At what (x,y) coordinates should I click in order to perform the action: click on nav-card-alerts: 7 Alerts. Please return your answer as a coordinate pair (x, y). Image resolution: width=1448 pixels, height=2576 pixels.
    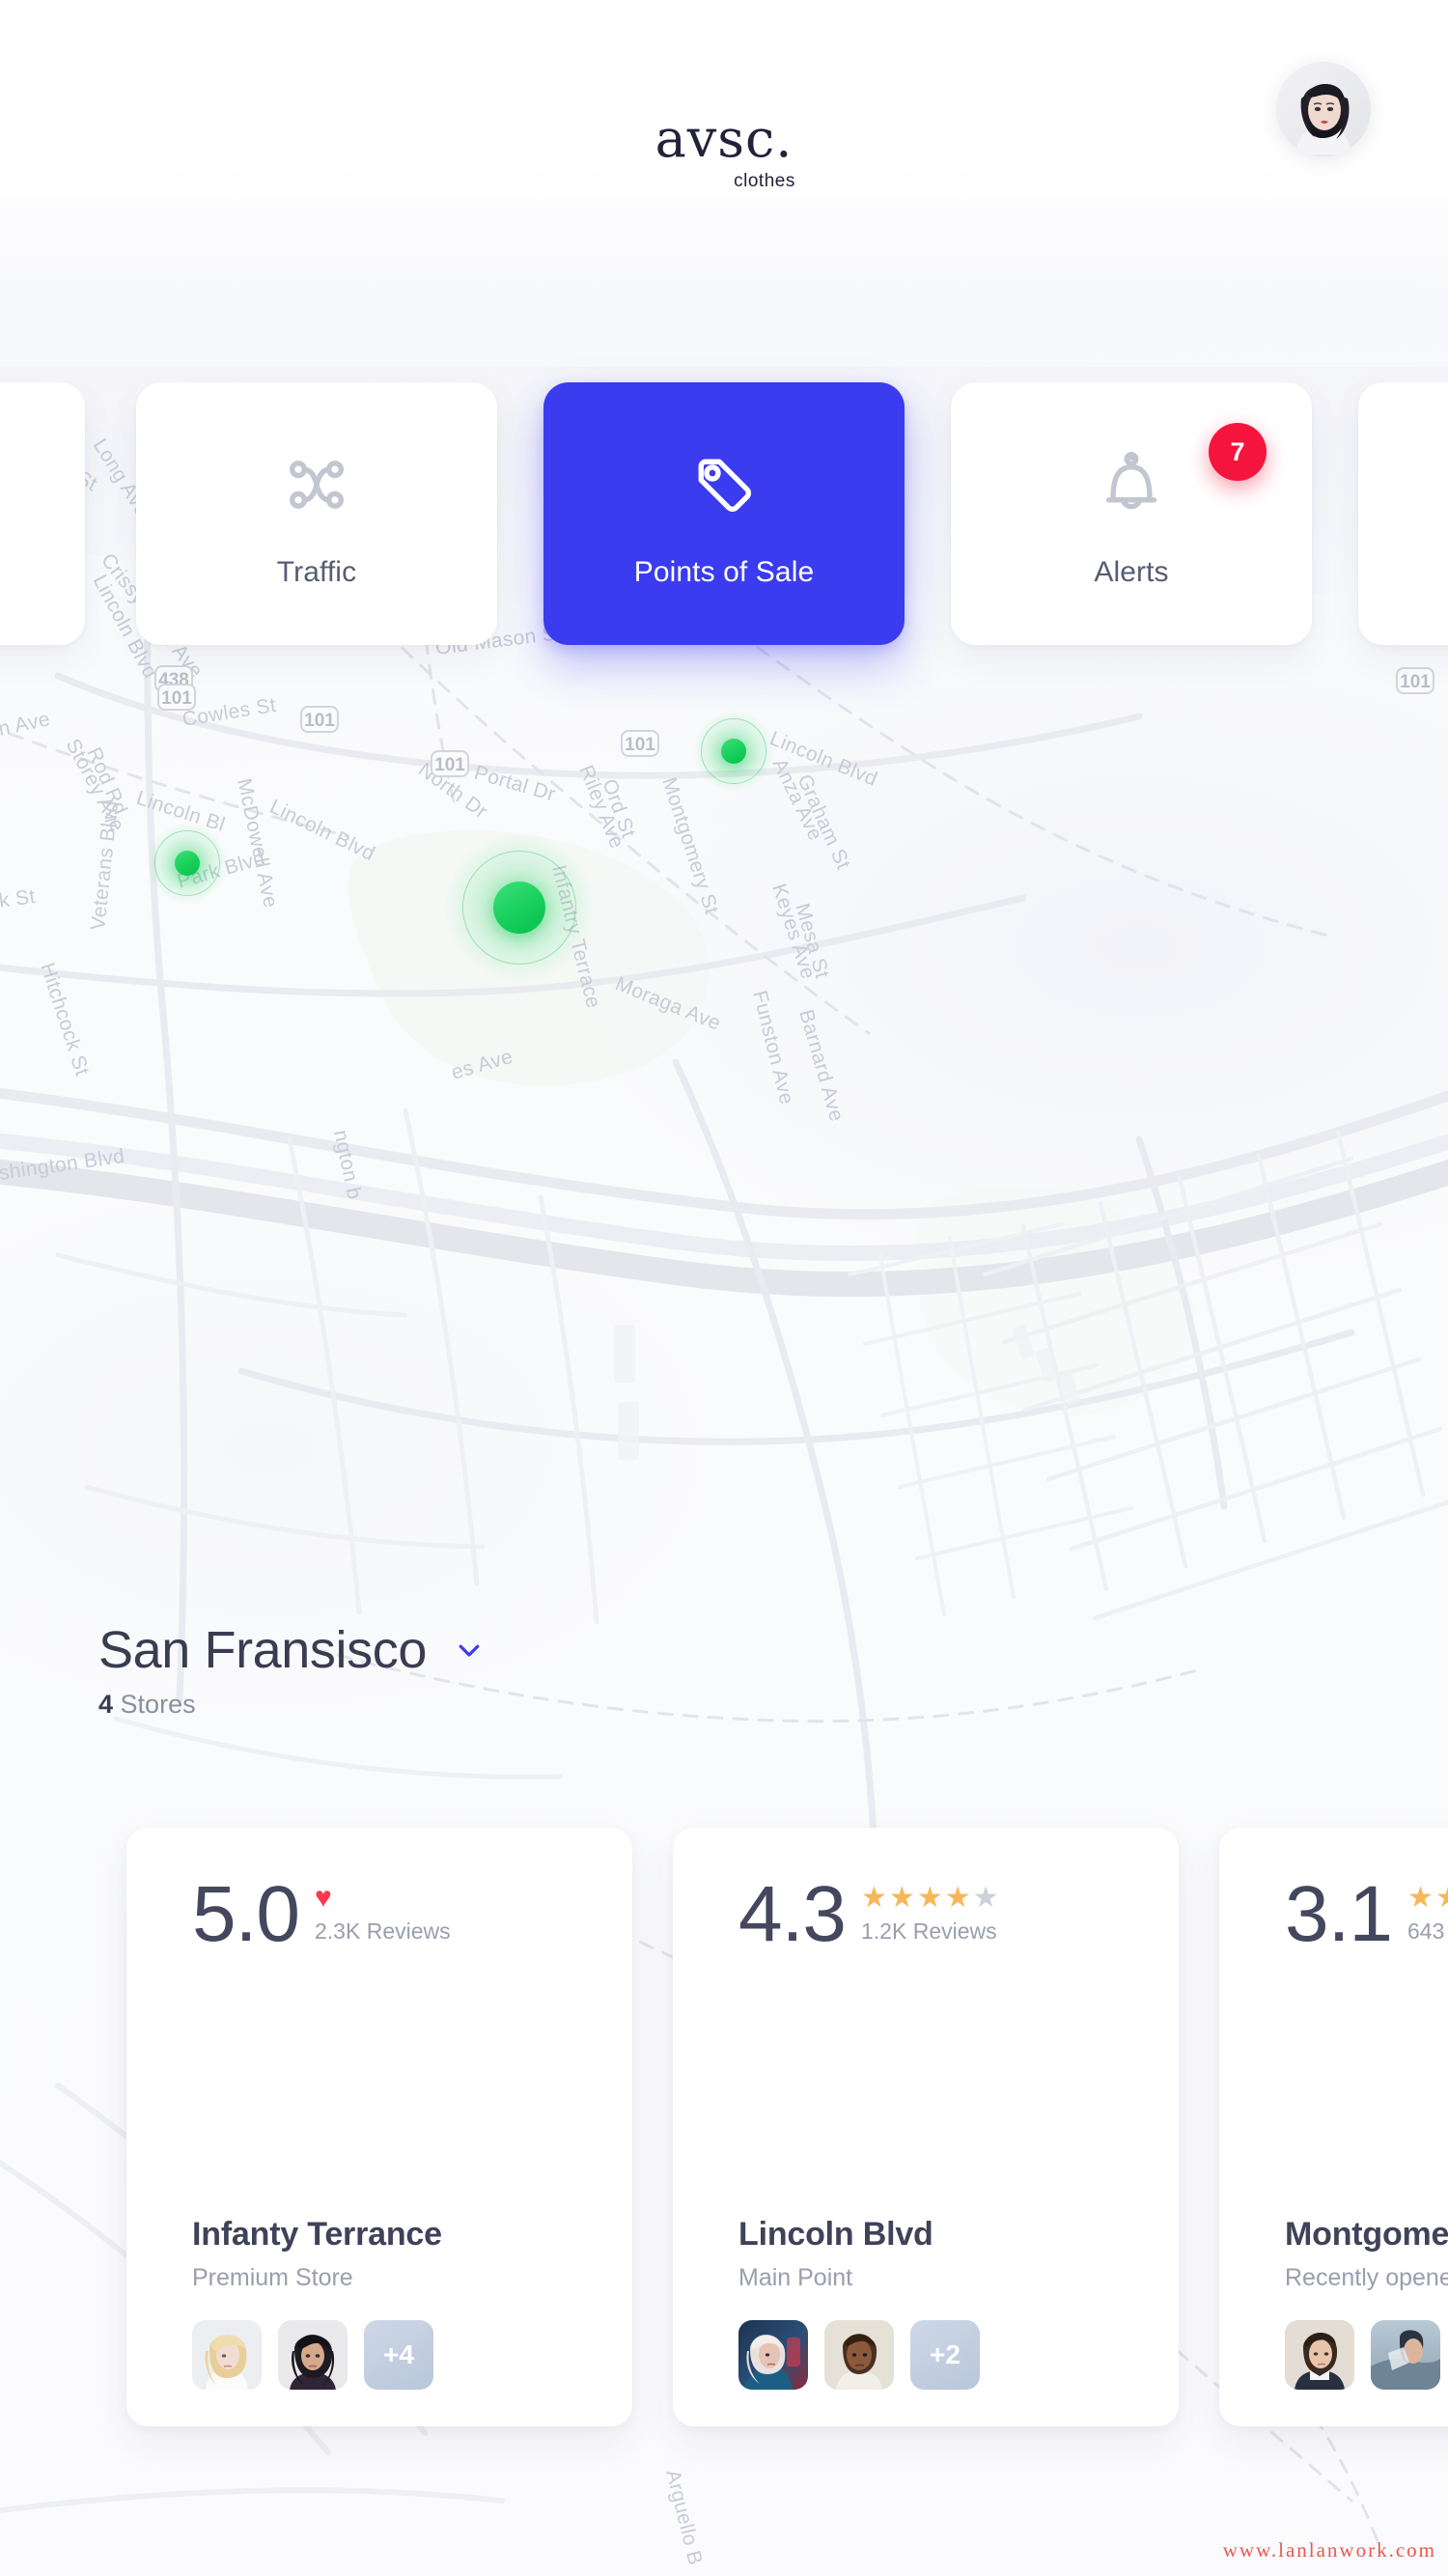
    Looking at the image, I should click on (1131, 514).